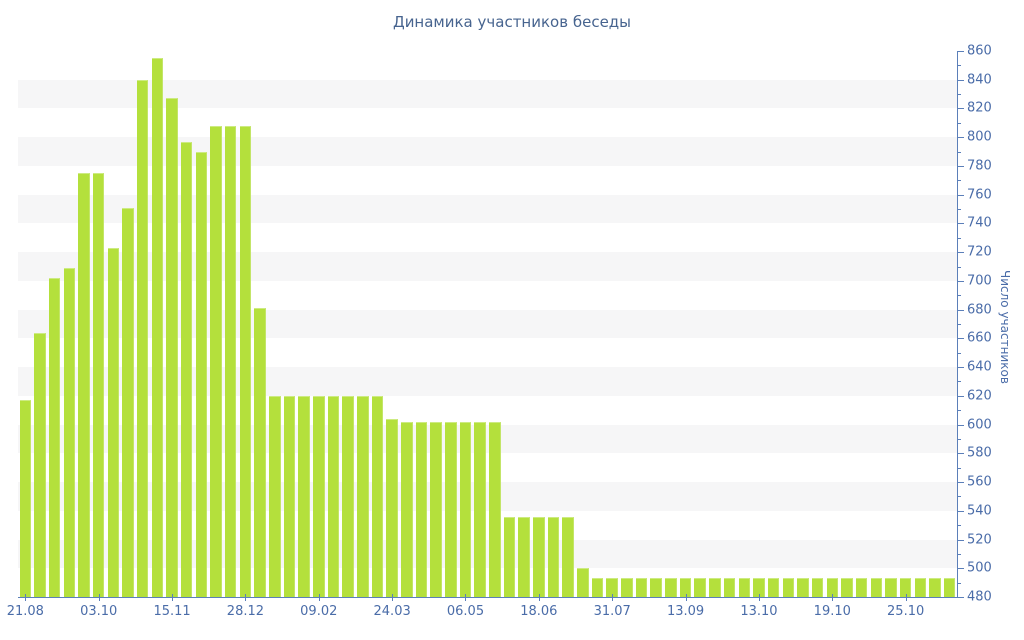 This screenshot has width=1024, height=640. Describe the element at coordinates (392, 611) in the screenshot. I see `x-tick-label: 24.03` at that location.